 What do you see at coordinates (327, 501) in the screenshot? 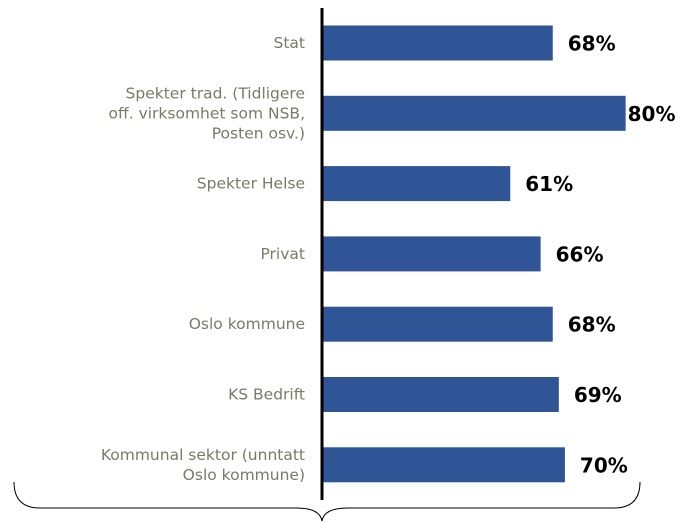
I see `brace` at bounding box center [327, 501].